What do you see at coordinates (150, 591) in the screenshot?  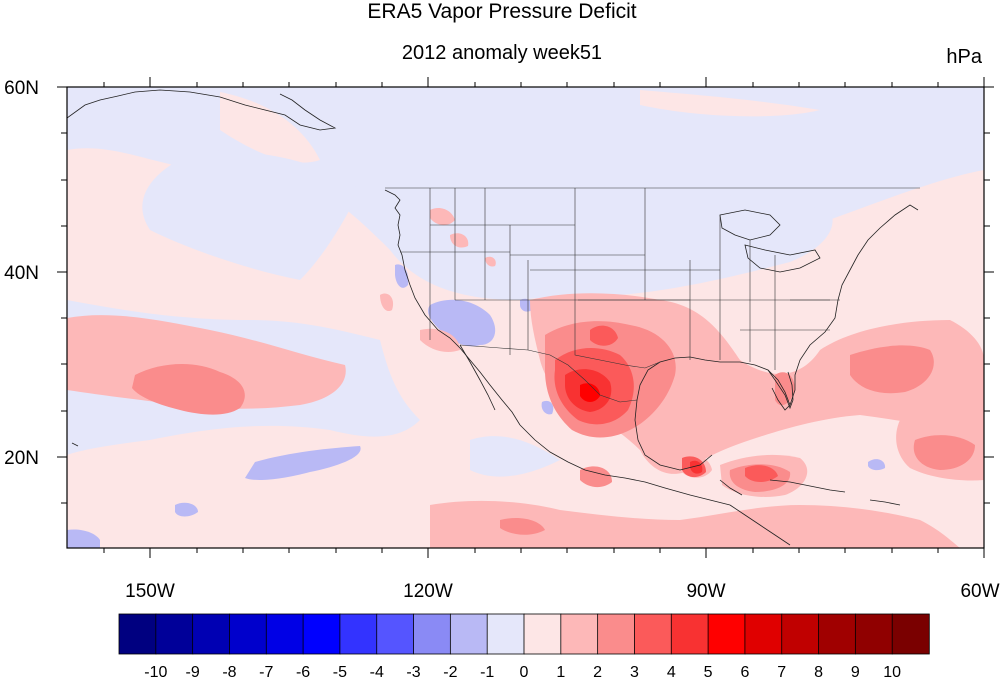 I see `x-tick-label-150w: 150W` at bounding box center [150, 591].